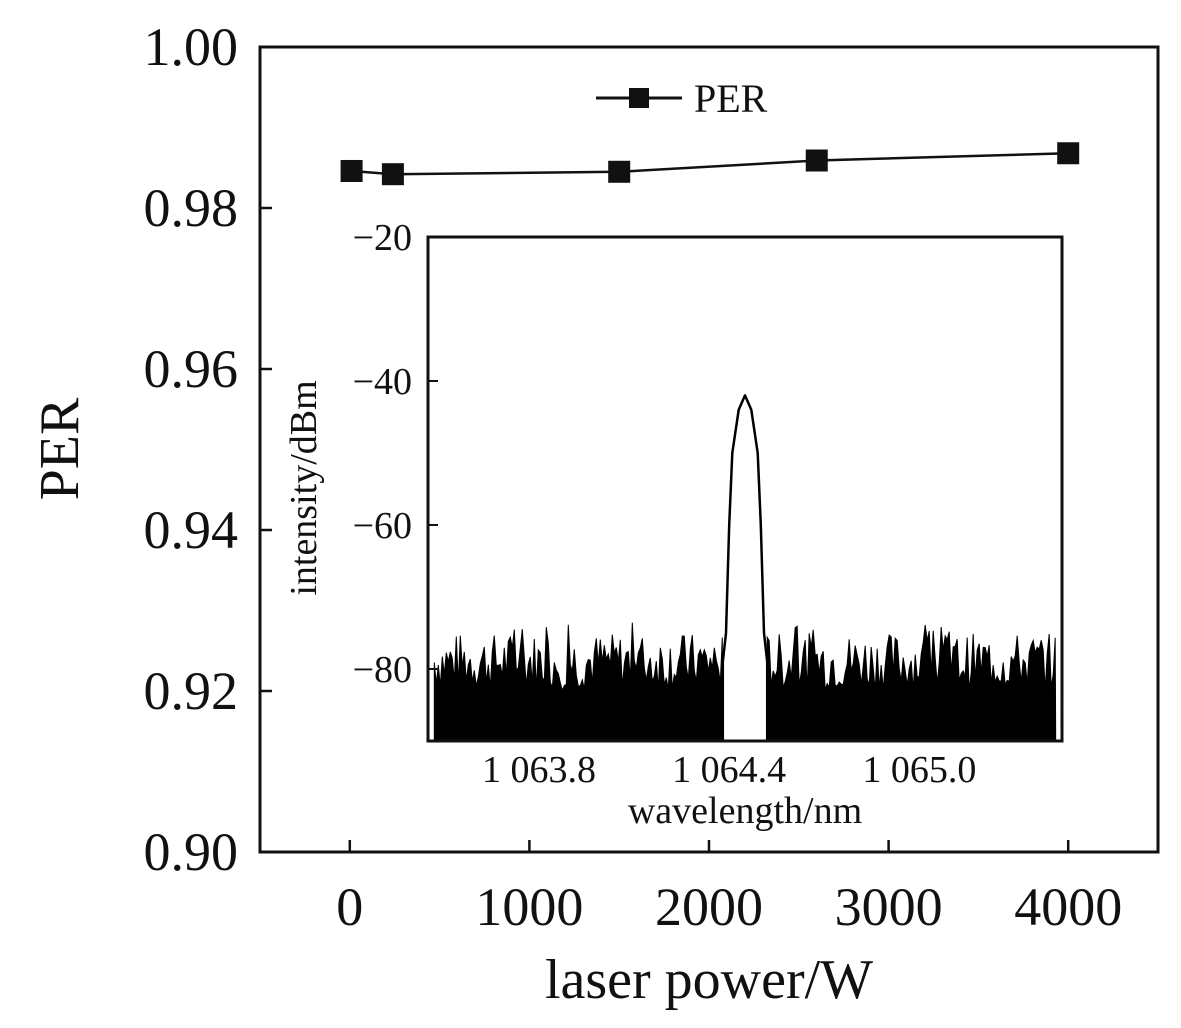 Image resolution: width=1181 pixels, height=1028 pixels. Describe the element at coordinates (191, 530) in the screenshot. I see `main-y-tick-label: 0.94` at that location.